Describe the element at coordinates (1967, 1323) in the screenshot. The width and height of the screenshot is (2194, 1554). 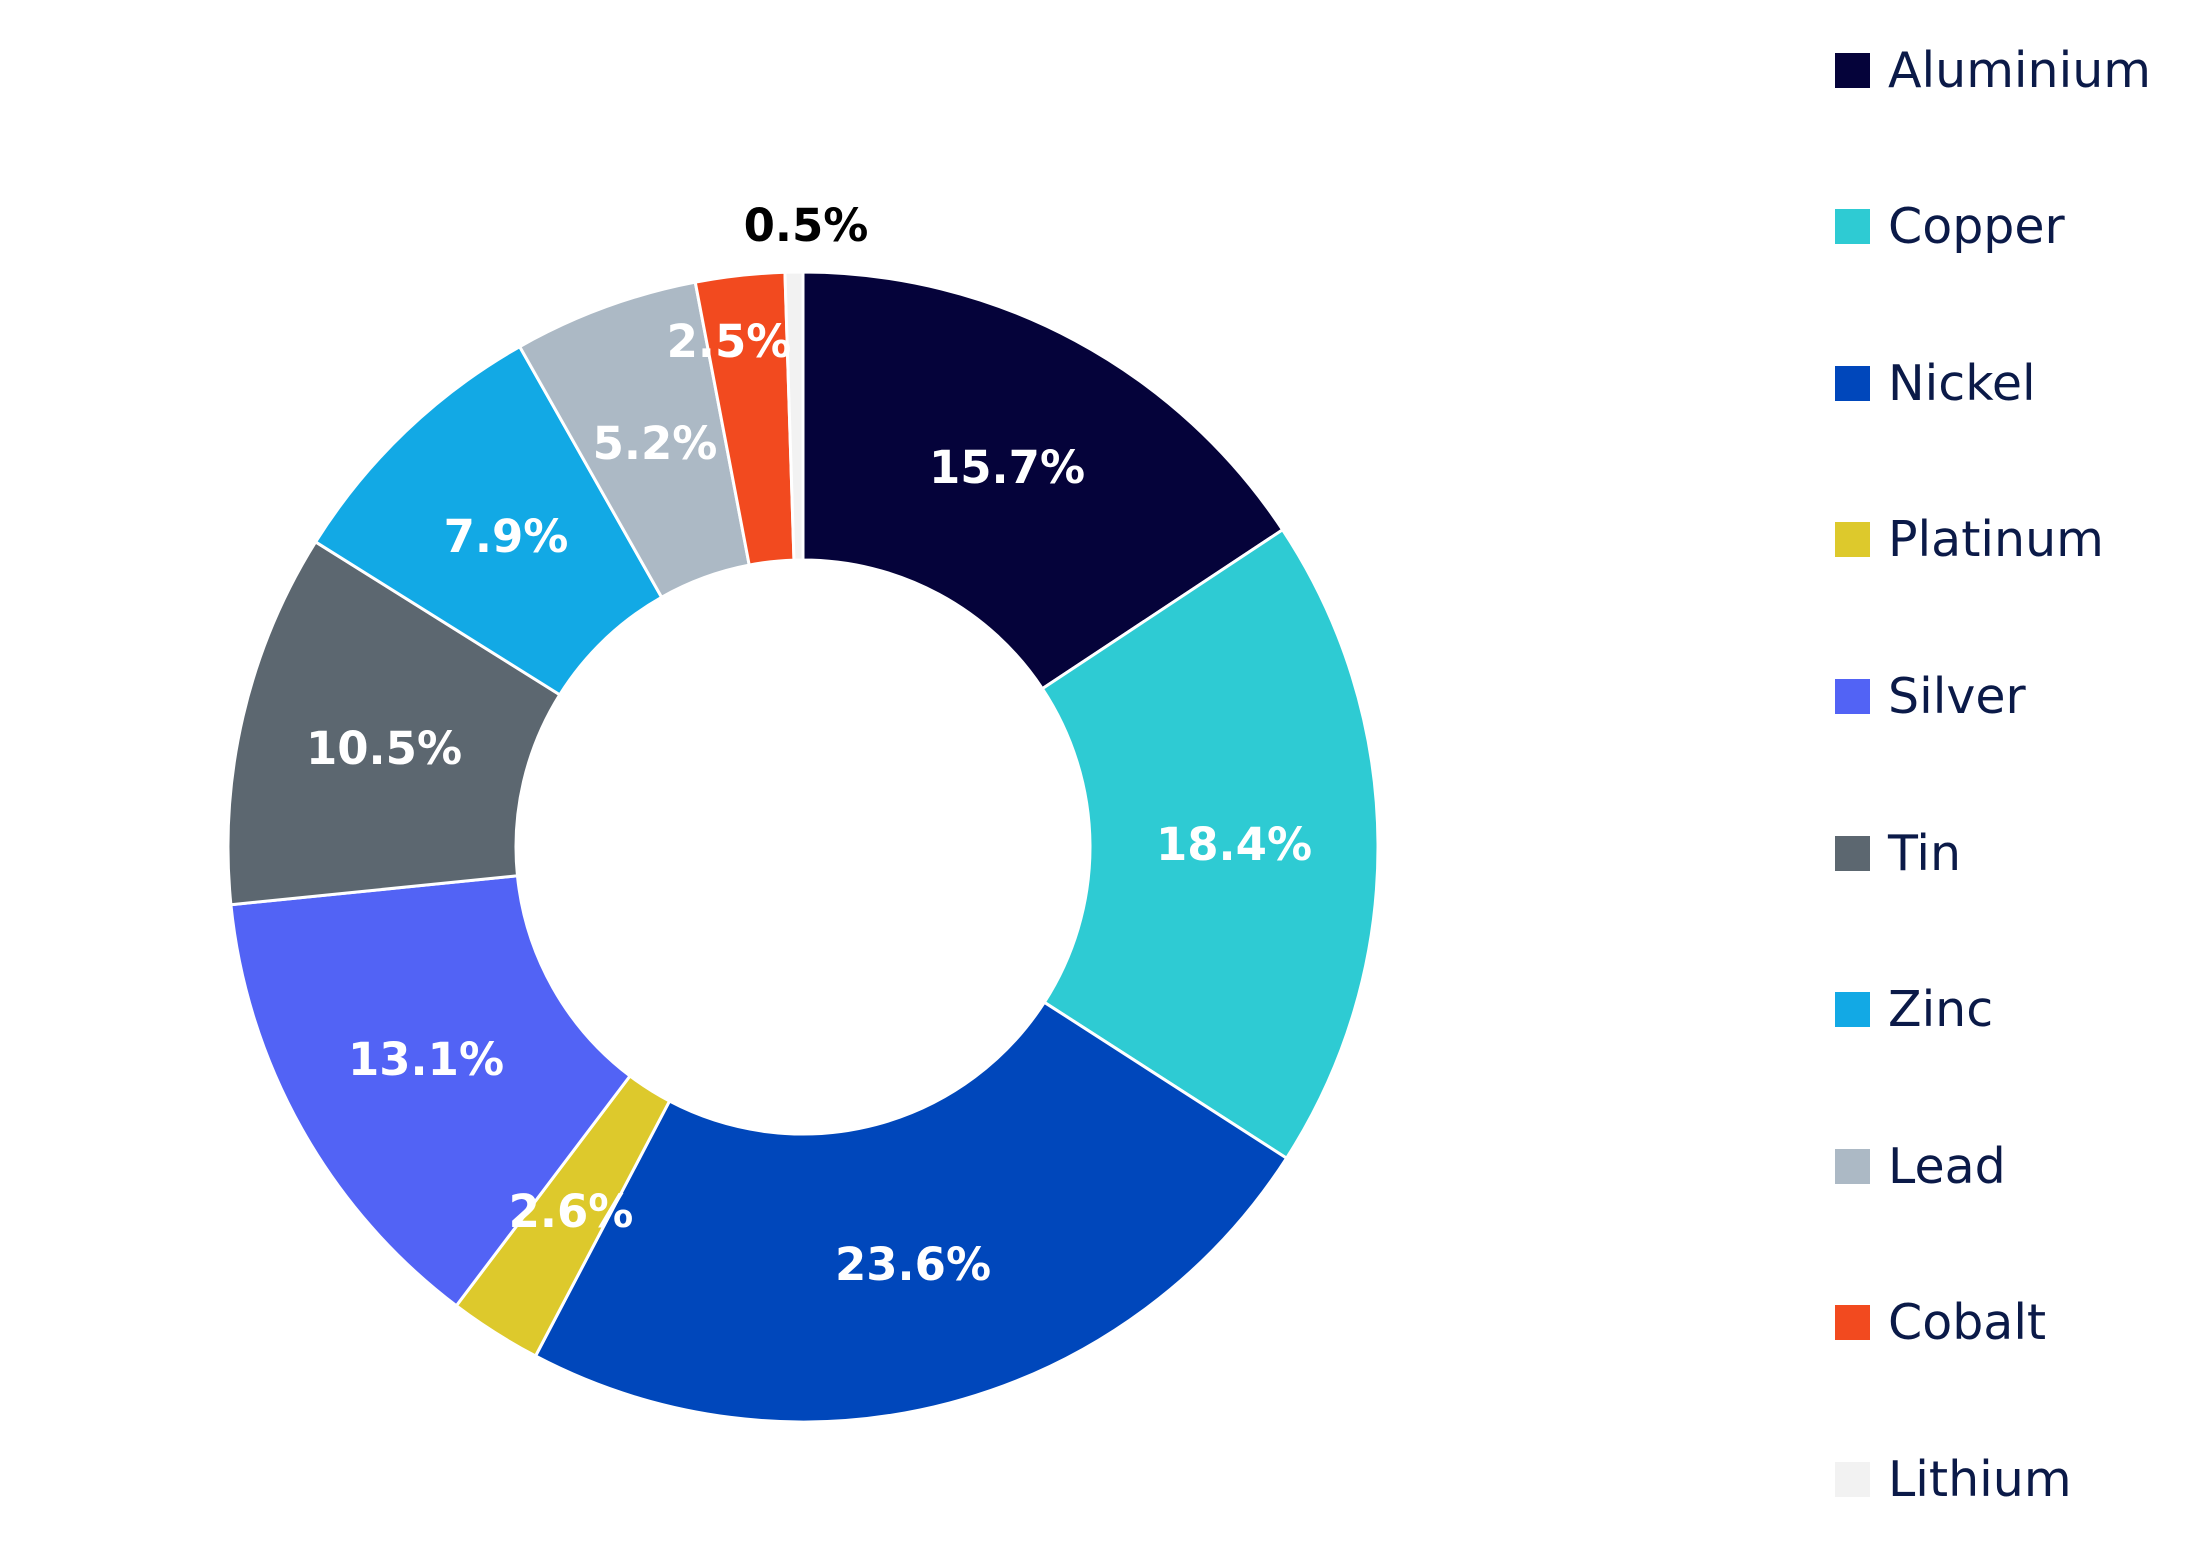
I see `legend-label: Cobalt` at that location.